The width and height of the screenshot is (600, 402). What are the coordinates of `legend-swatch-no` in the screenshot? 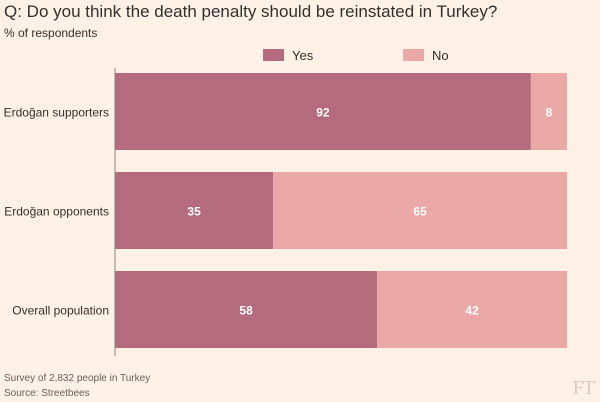 It's located at (413, 55).